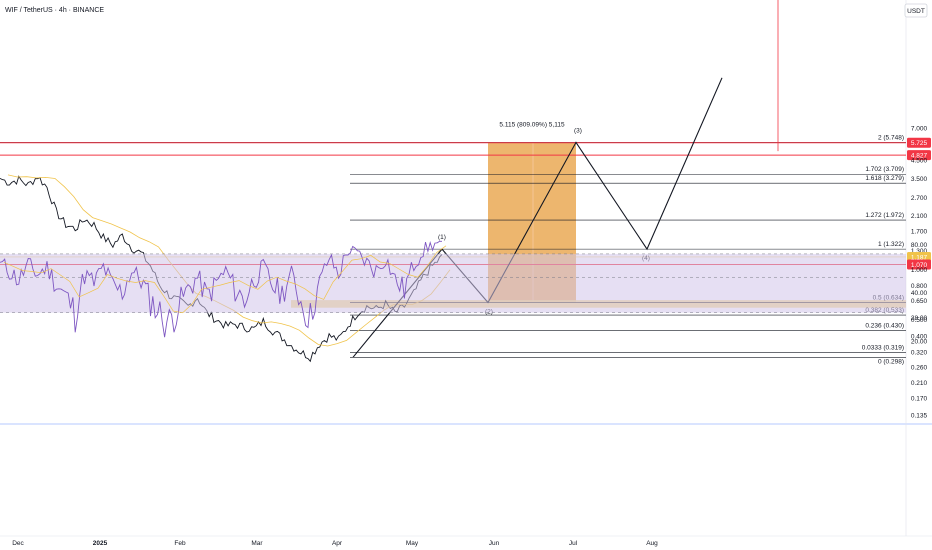 The width and height of the screenshot is (932, 550). I want to click on wave-label-1: (1), so click(442, 237).